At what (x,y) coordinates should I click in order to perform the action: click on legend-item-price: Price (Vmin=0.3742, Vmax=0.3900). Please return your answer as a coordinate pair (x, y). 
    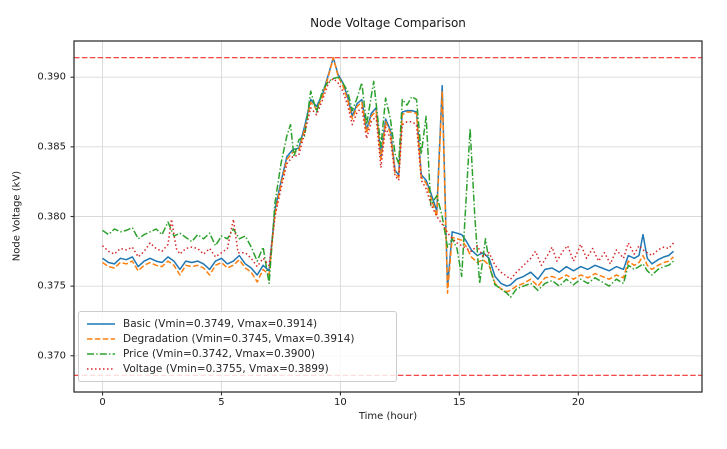
    Looking at the image, I should click on (237, 354).